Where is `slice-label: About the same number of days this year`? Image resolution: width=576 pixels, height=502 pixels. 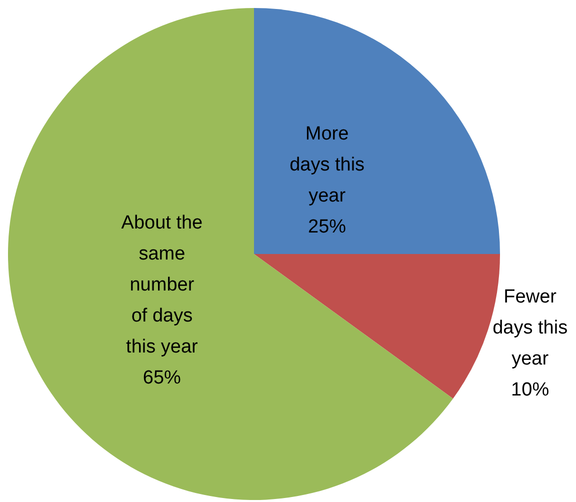 slice-label: About the same number of days this year is located at coordinates (162, 285).